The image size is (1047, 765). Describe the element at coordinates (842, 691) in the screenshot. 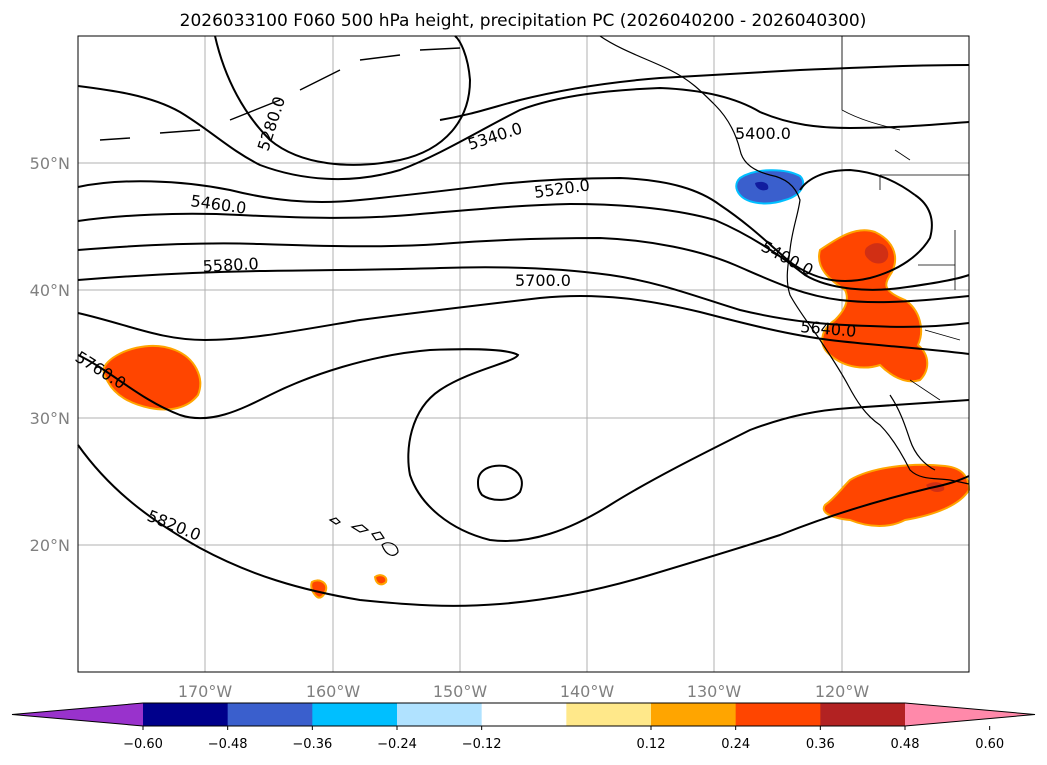

I see `lon-label-120w: 120°W` at that location.